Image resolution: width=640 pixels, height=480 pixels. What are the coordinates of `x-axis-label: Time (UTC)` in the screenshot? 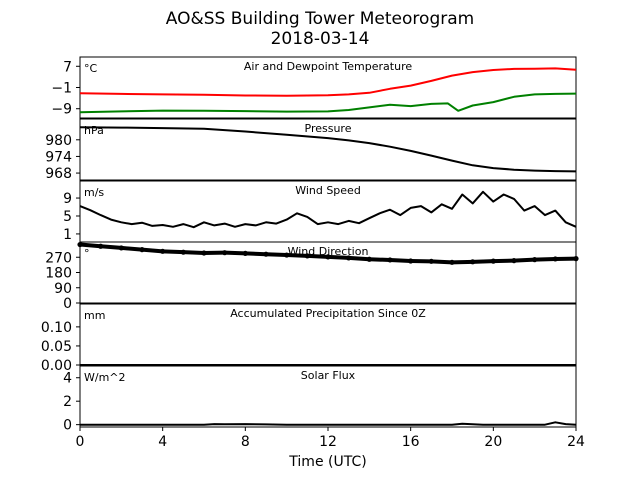 It's located at (327, 462).